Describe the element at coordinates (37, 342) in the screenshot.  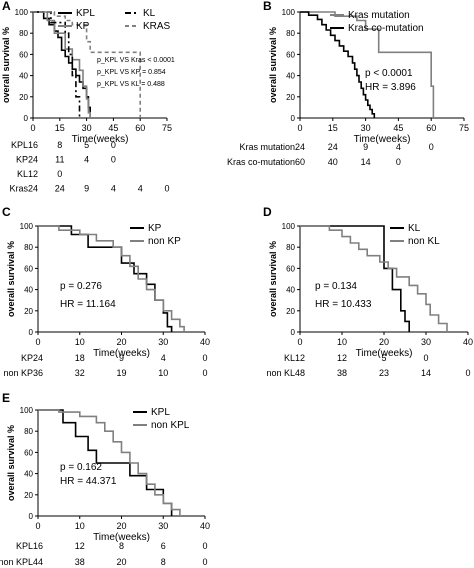
I see `panel-c-x-tick-label: 0` at that location.